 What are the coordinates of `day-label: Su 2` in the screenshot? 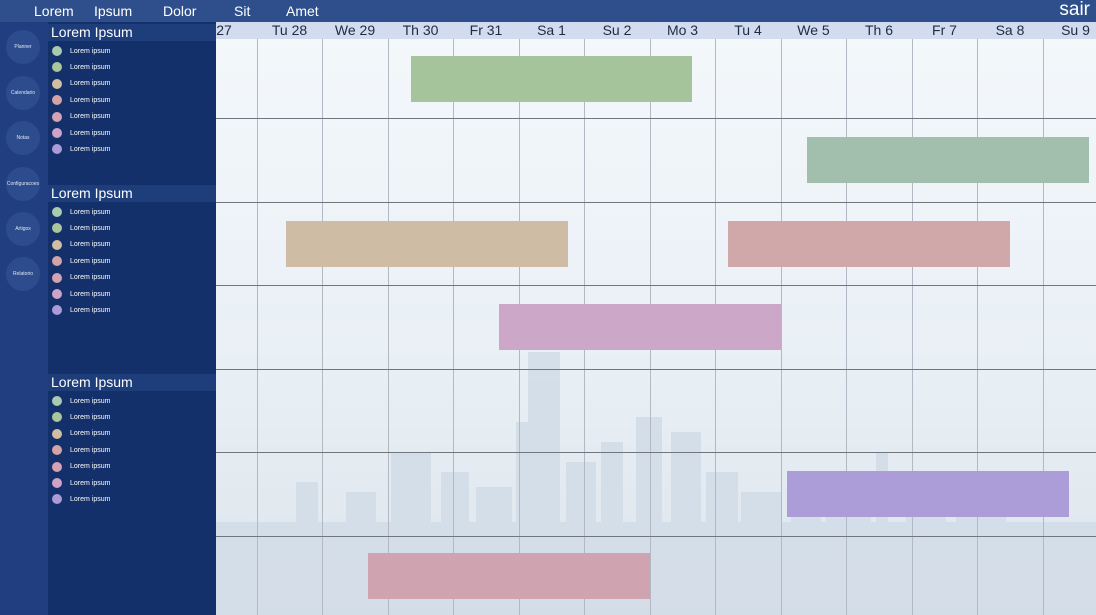 It's located at (617, 30).